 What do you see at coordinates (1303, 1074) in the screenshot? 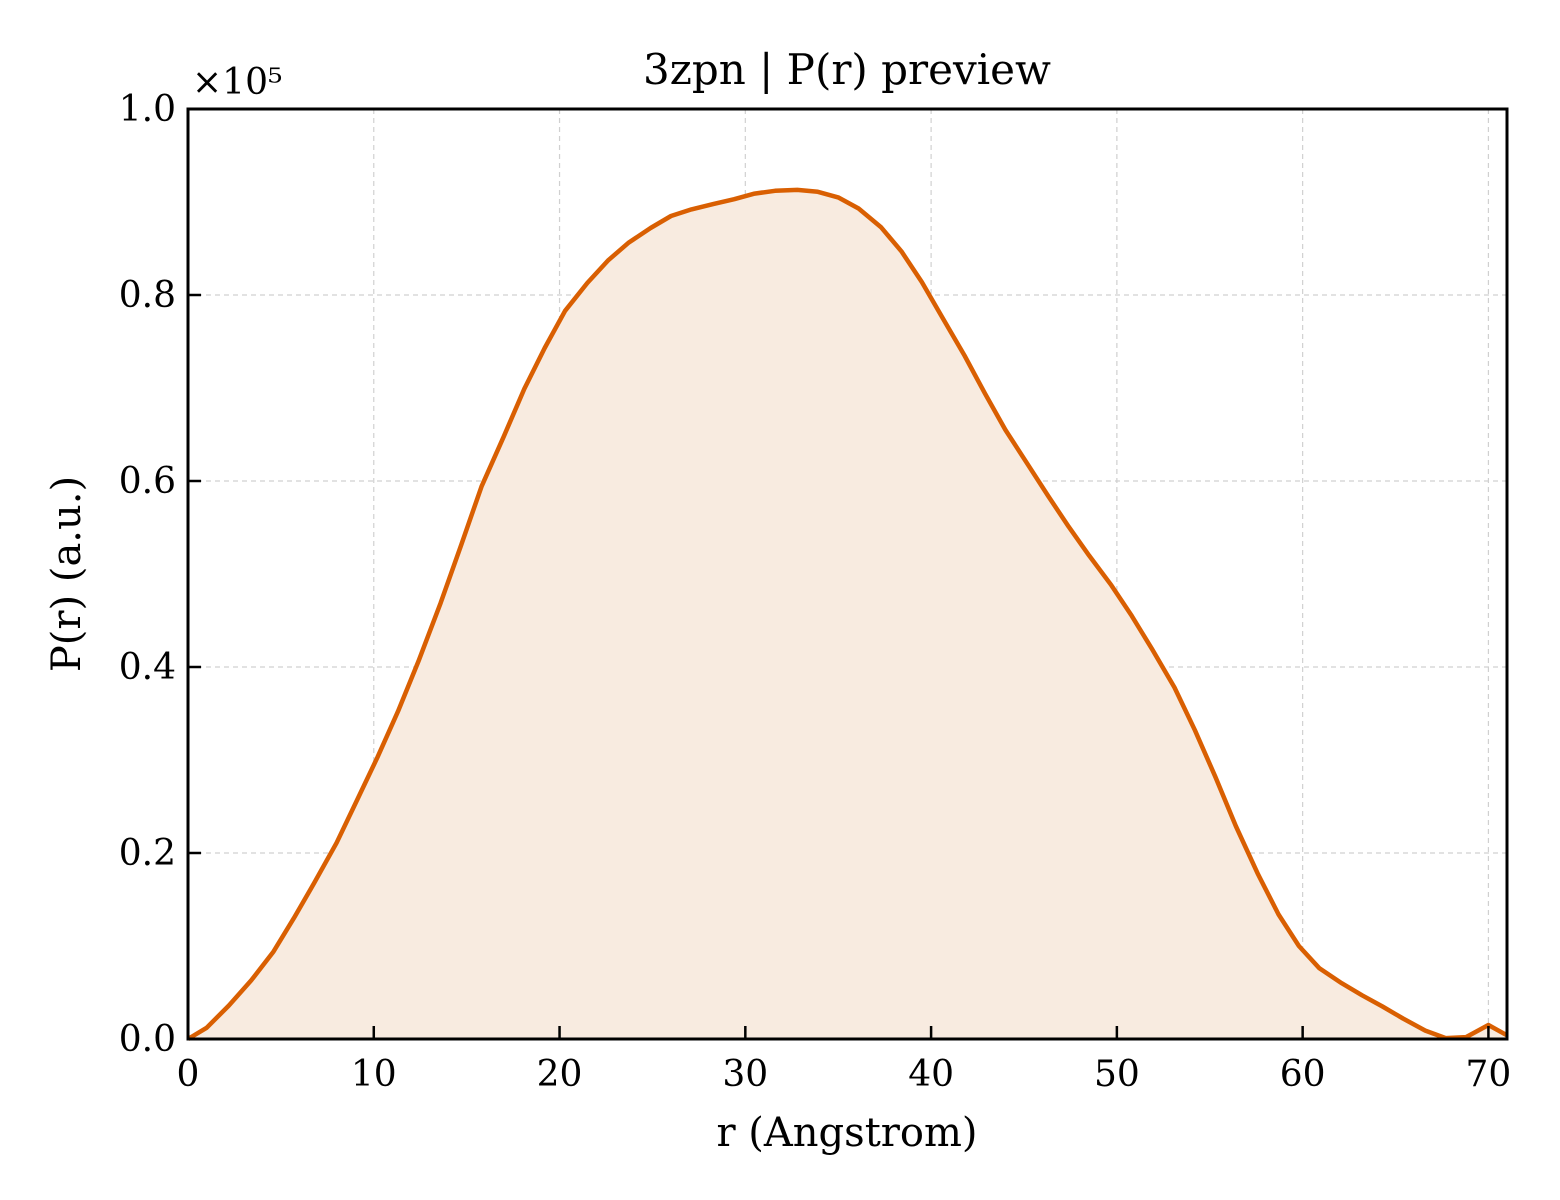
I see `x-tick-label: 60` at bounding box center [1303, 1074].